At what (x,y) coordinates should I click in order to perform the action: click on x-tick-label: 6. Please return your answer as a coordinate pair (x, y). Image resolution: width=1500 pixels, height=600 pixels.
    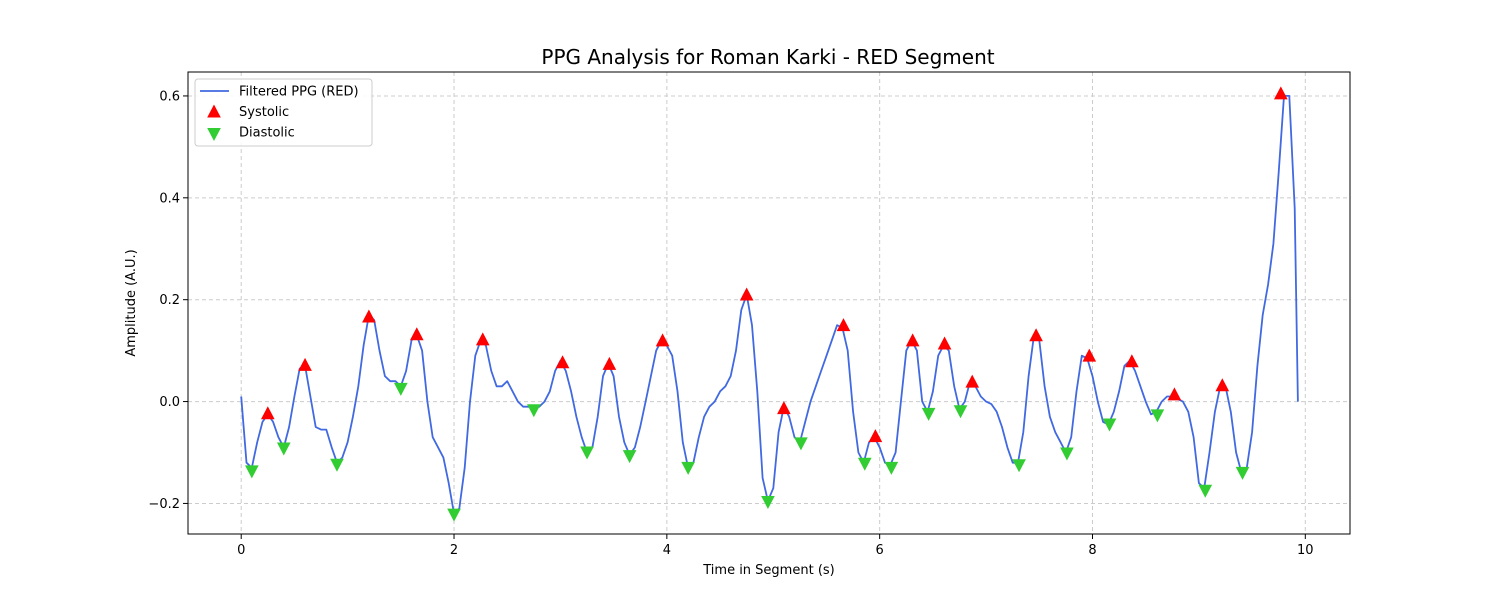
    Looking at the image, I should click on (880, 550).